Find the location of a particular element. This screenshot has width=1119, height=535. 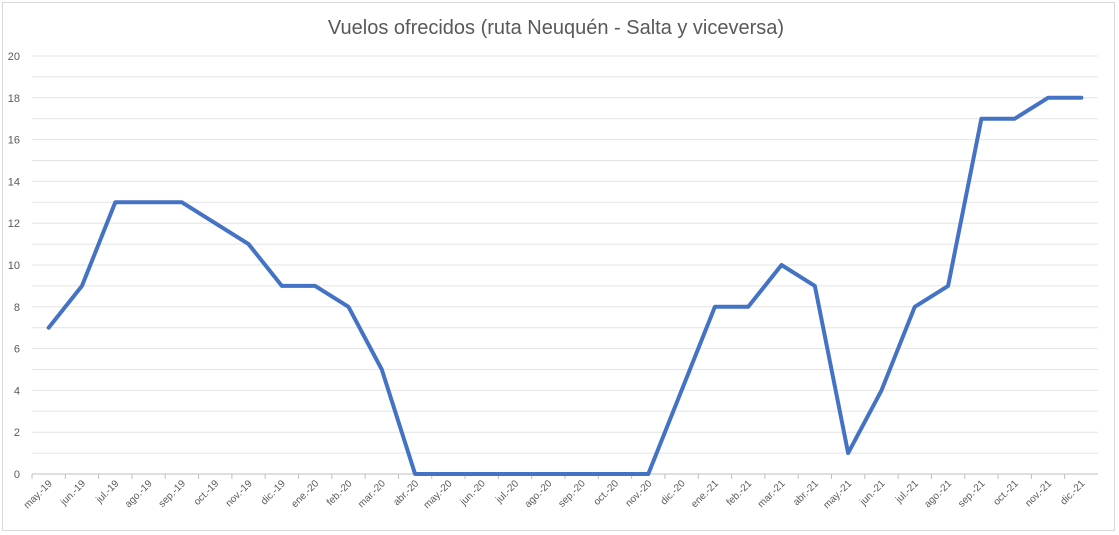

x-tick-label: may.-21 is located at coordinates (837, 494).